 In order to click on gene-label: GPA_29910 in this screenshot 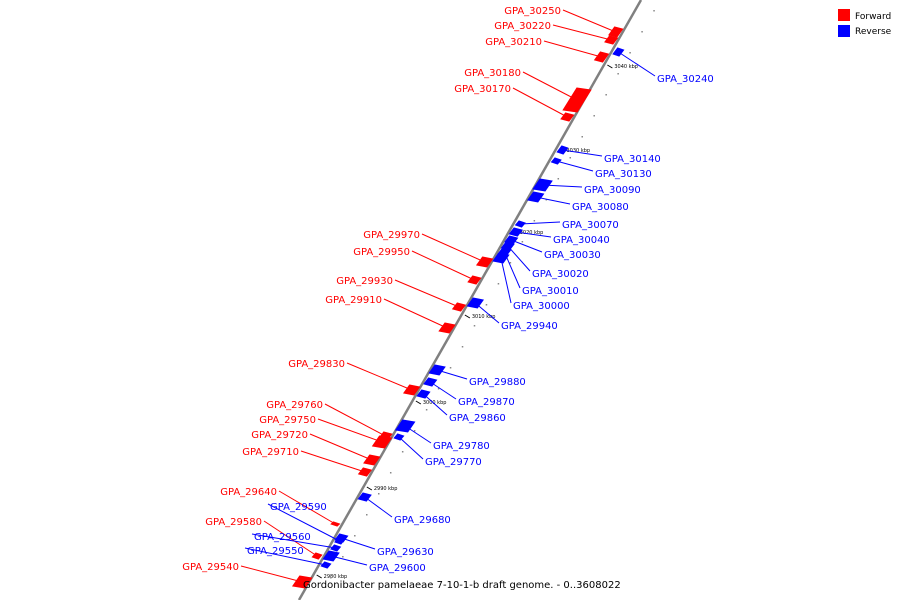, I will do `click(353, 300)`.